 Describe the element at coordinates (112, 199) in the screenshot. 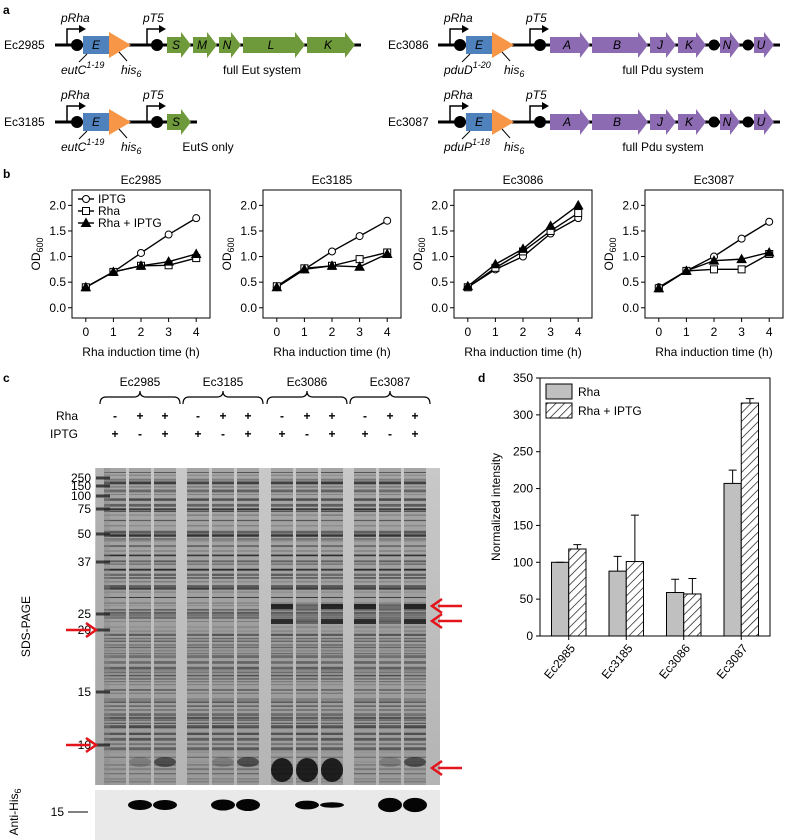

I see `legend-label: IPTG` at that location.